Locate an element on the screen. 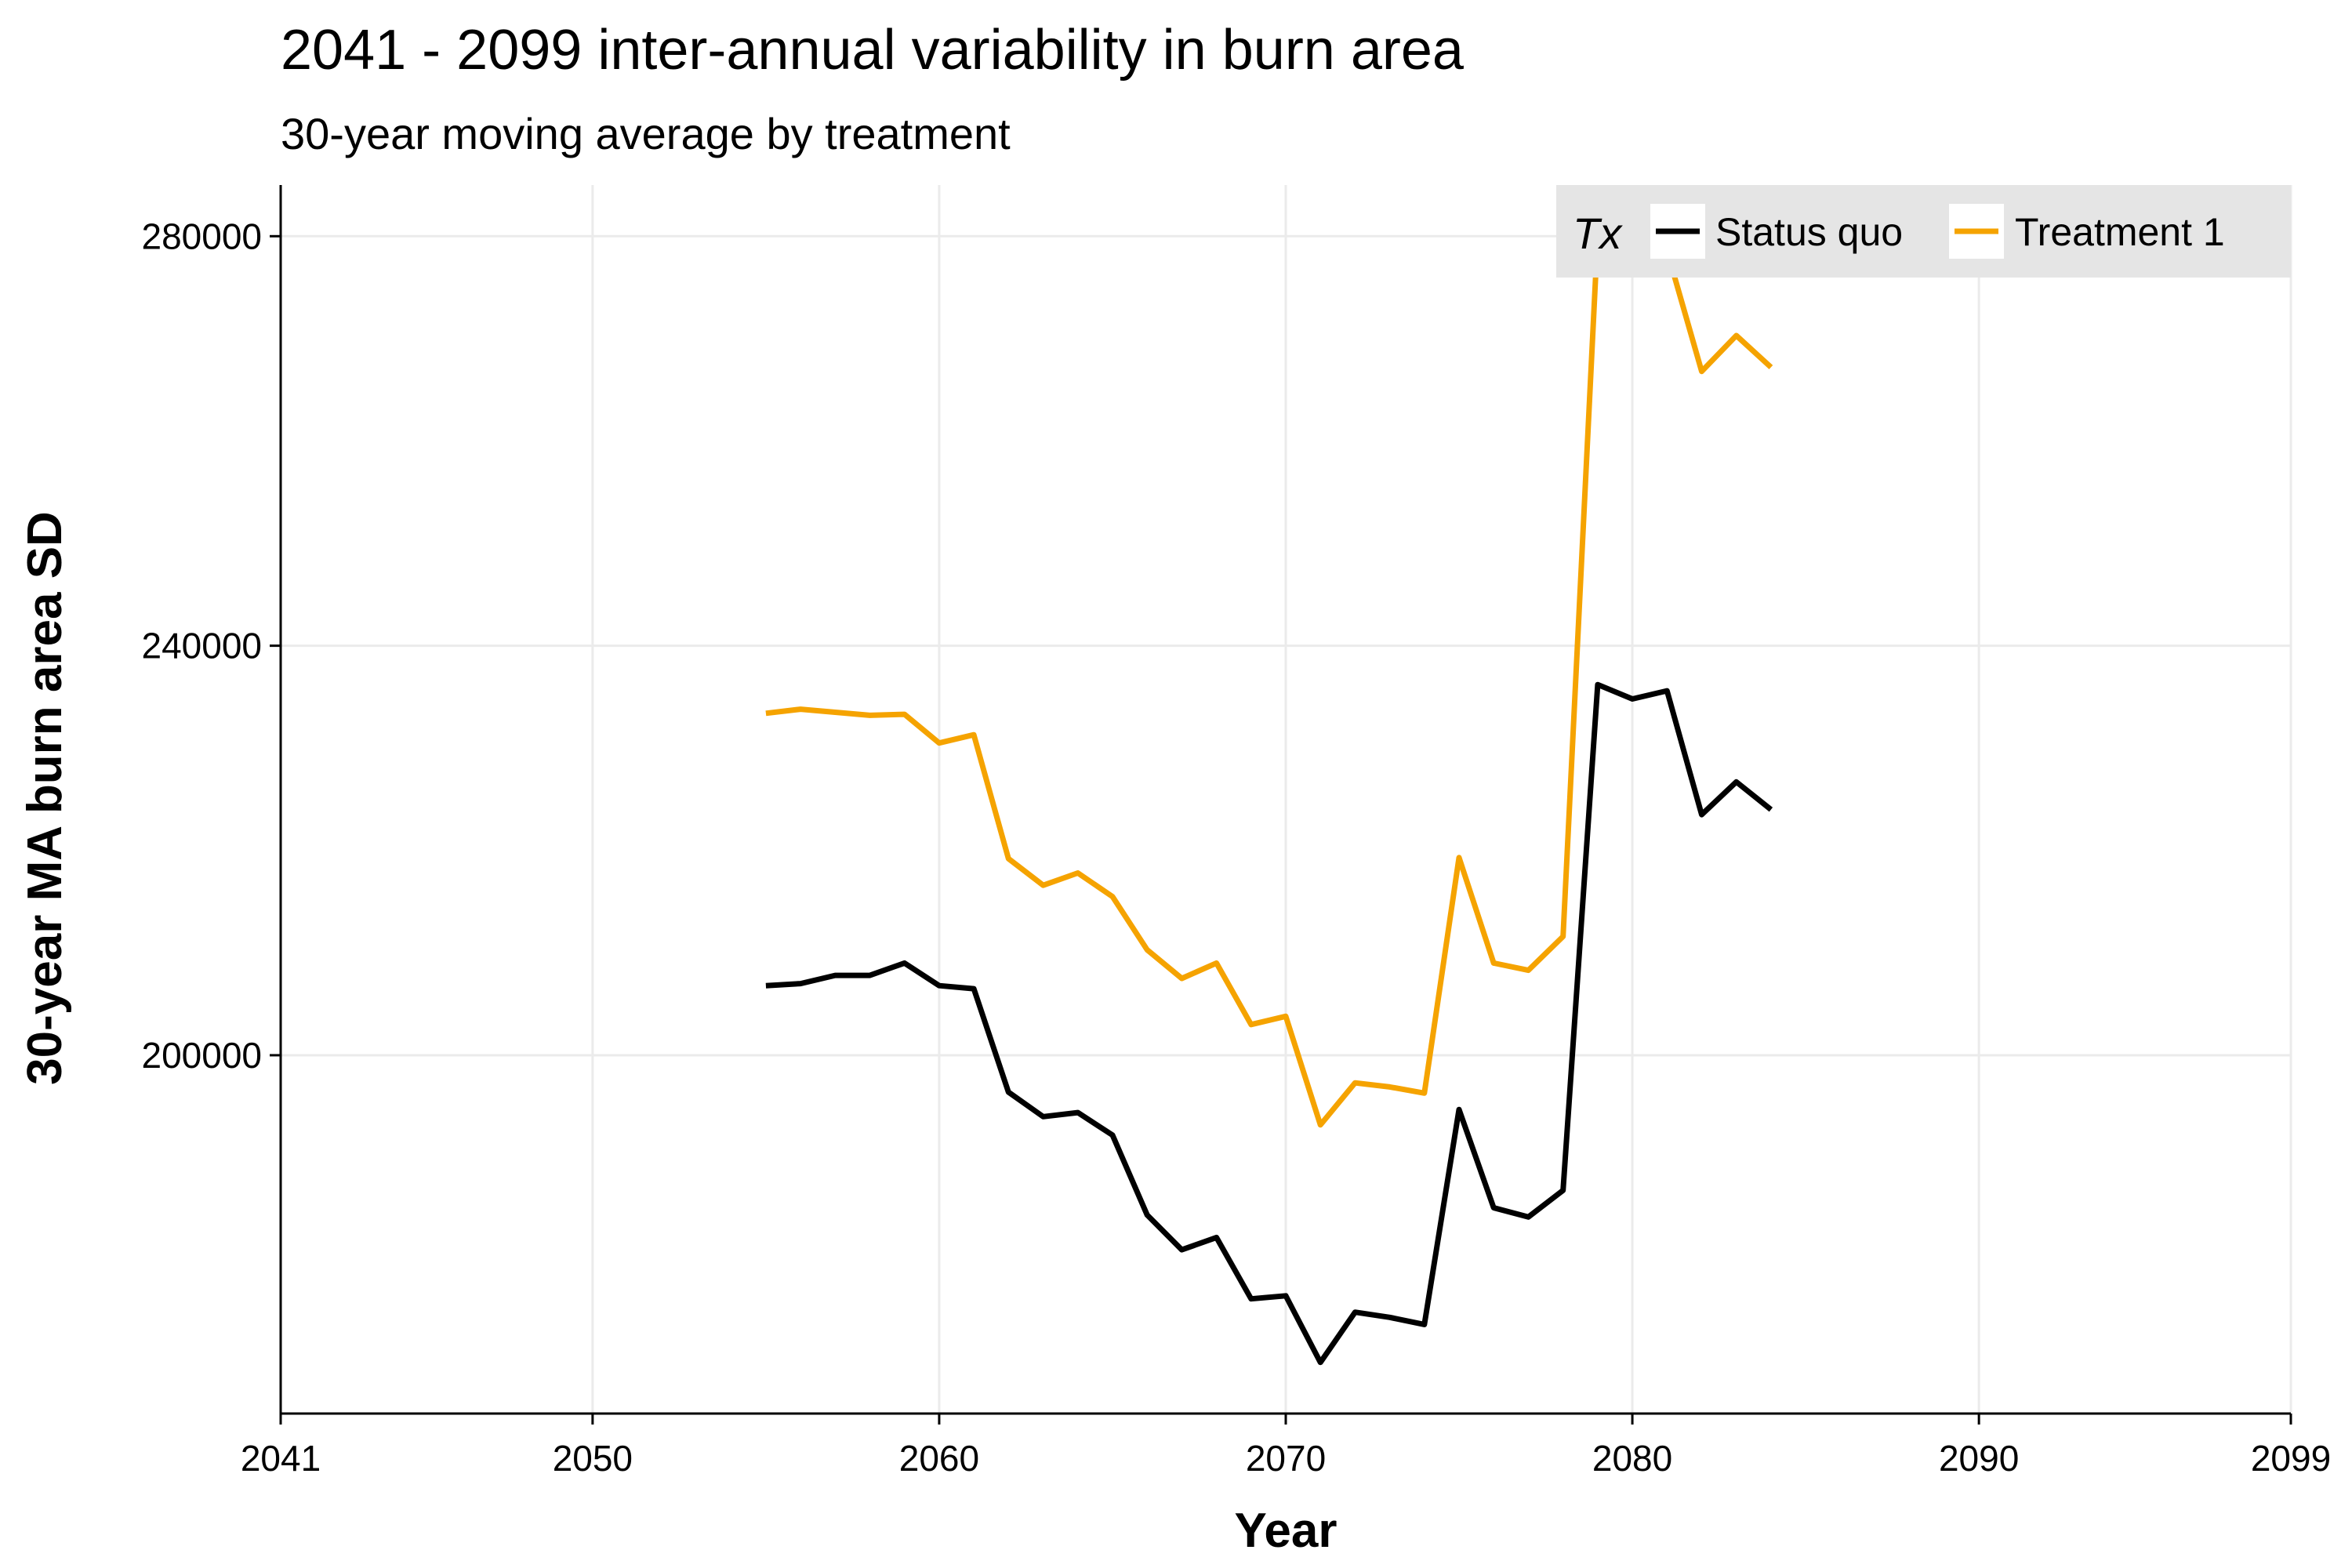  y-tick-label: 200000 is located at coordinates (202, 1055).